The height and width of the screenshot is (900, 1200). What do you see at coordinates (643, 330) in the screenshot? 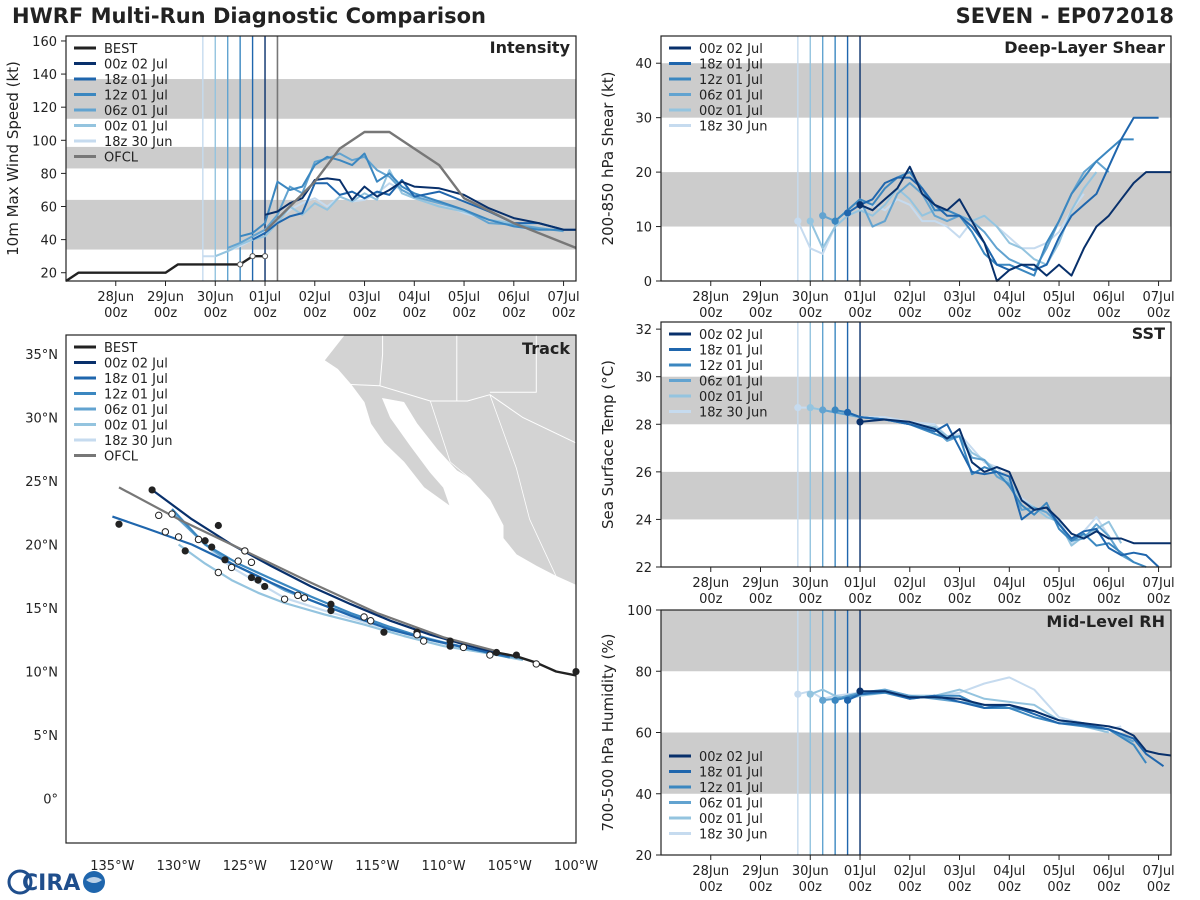
I see `y-tick-label: 32` at bounding box center [643, 330].